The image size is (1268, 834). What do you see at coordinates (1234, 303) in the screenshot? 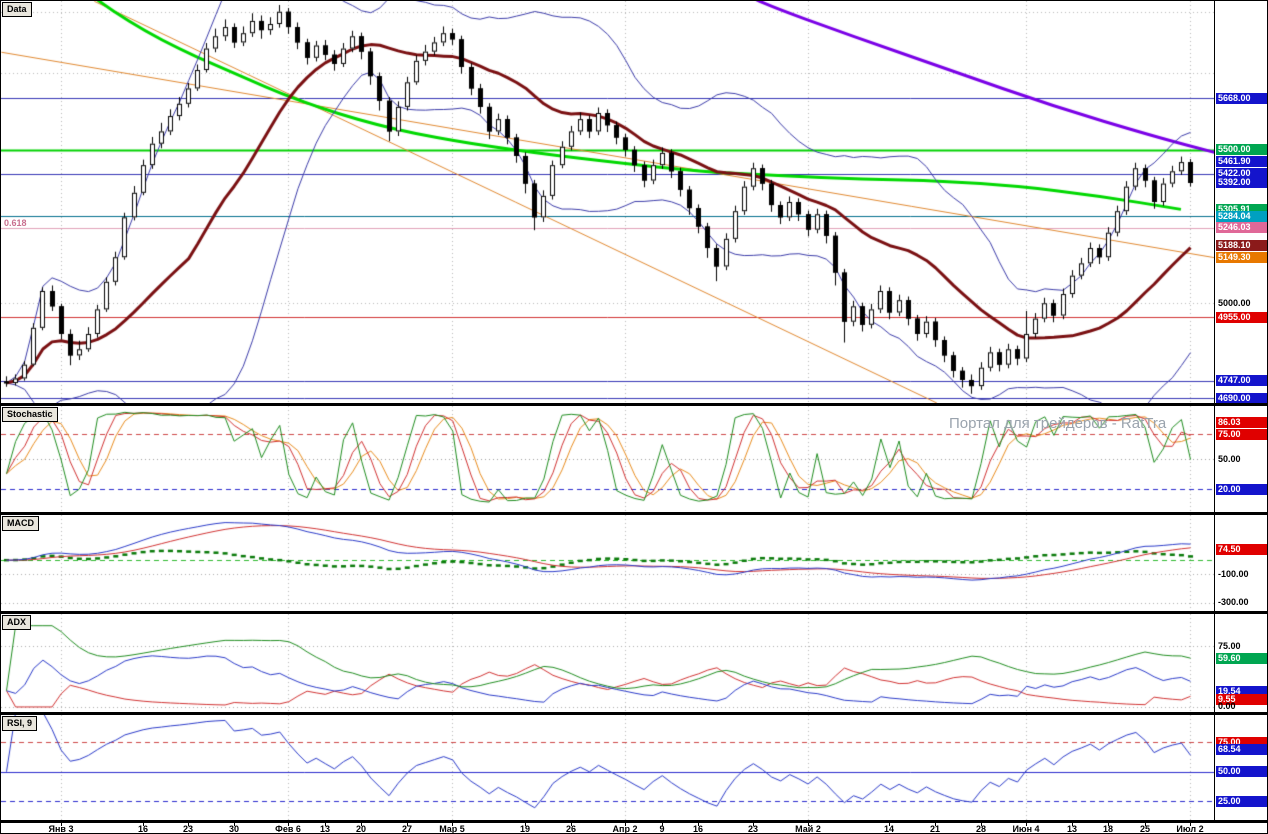
I see `scale-label-main: 5000.00` at bounding box center [1234, 303].